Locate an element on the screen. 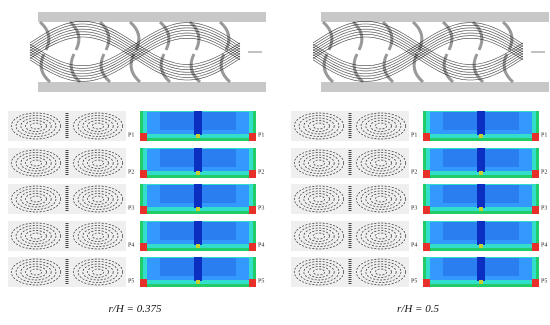 The image size is (550, 325). streamline-view is located at coordinates (147, 52).